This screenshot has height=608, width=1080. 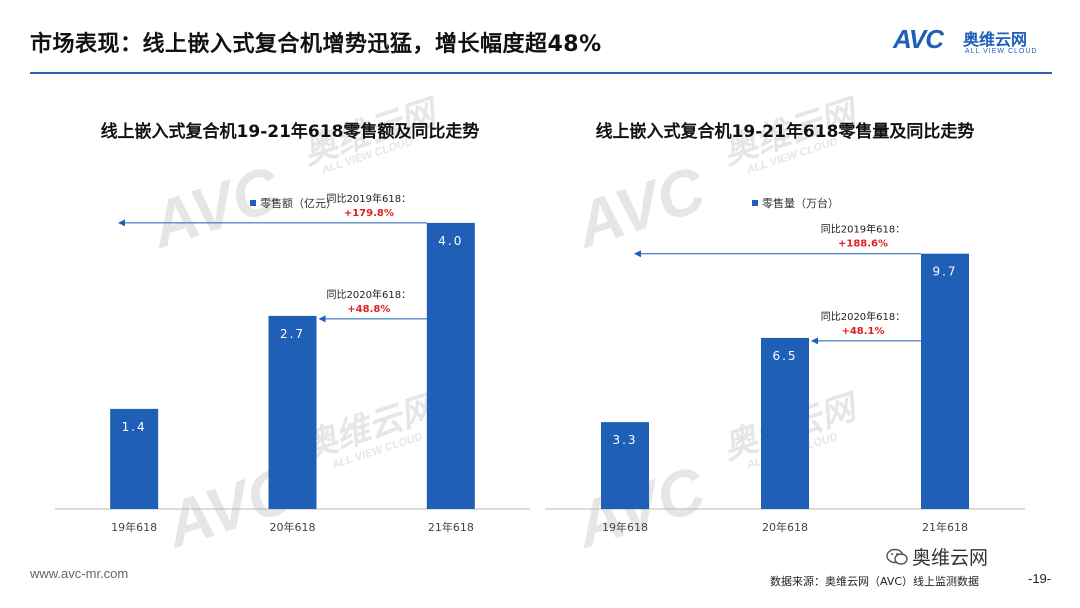 What do you see at coordinates (322, 319) in the screenshot?
I see `chart-0-arrow-1-head` at bounding box center [322, 319].